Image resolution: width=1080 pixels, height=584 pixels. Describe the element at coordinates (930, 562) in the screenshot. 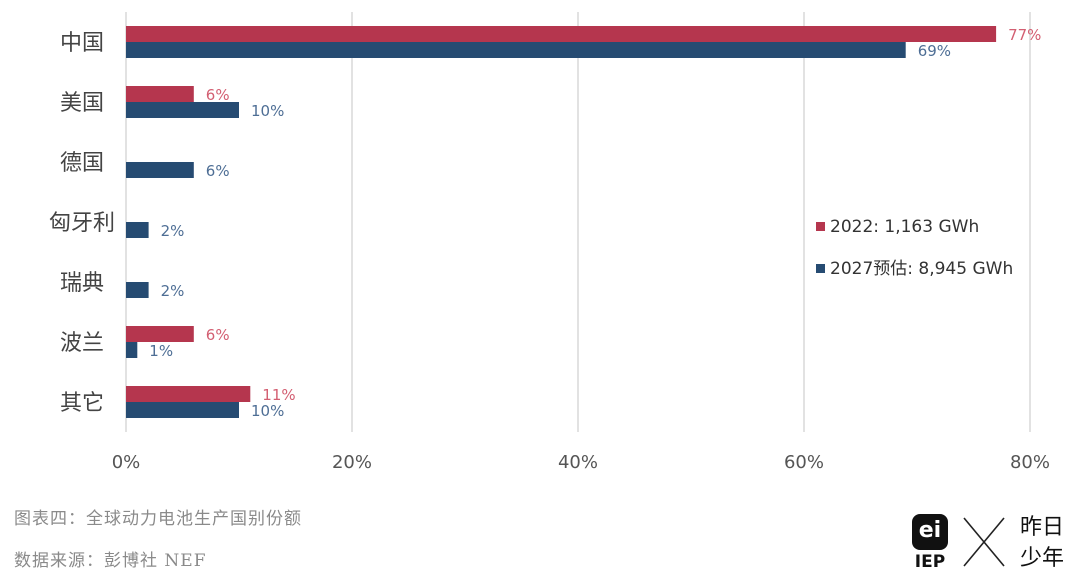

I see `logo-text: IEP` at that location.